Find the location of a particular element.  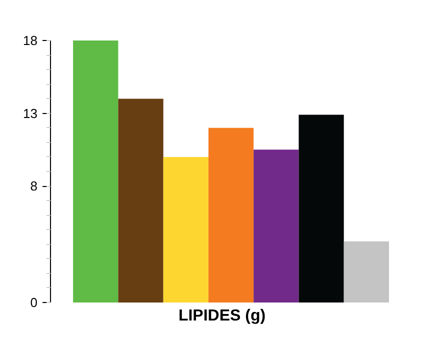

y-tick-label: 8 is located at coordinates (34, 186).